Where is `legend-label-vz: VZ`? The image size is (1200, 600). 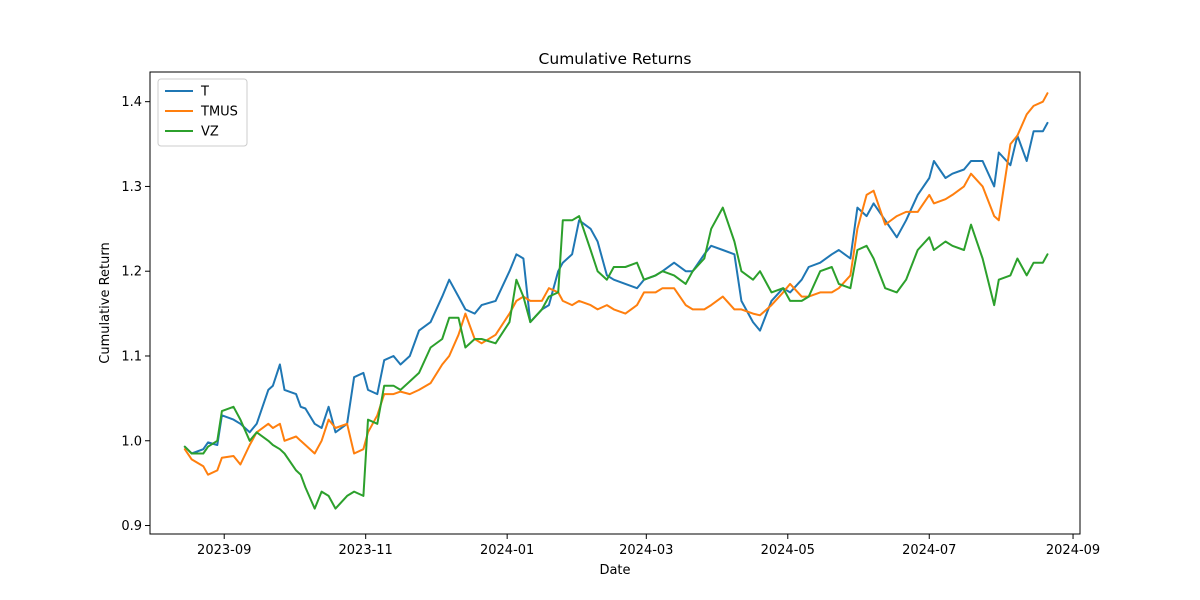 legend-label-vz: VZ is located at coordinates (210, 132).